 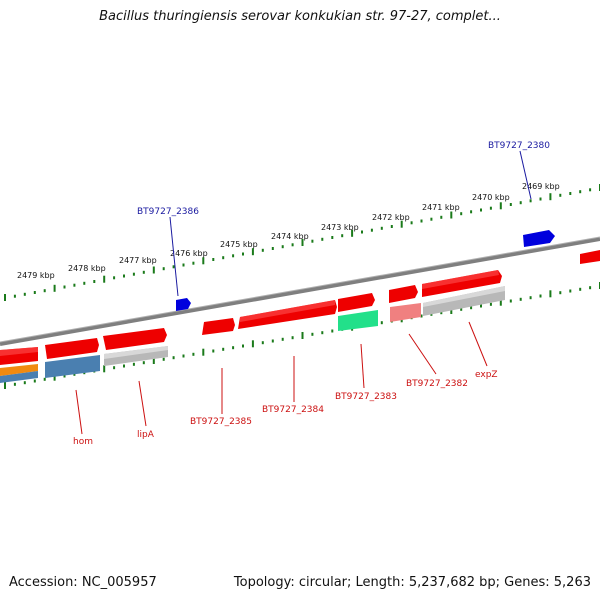 I want to click on gene-label-bt9727-2380: BT9727_2380, so click(x=519, y=146).